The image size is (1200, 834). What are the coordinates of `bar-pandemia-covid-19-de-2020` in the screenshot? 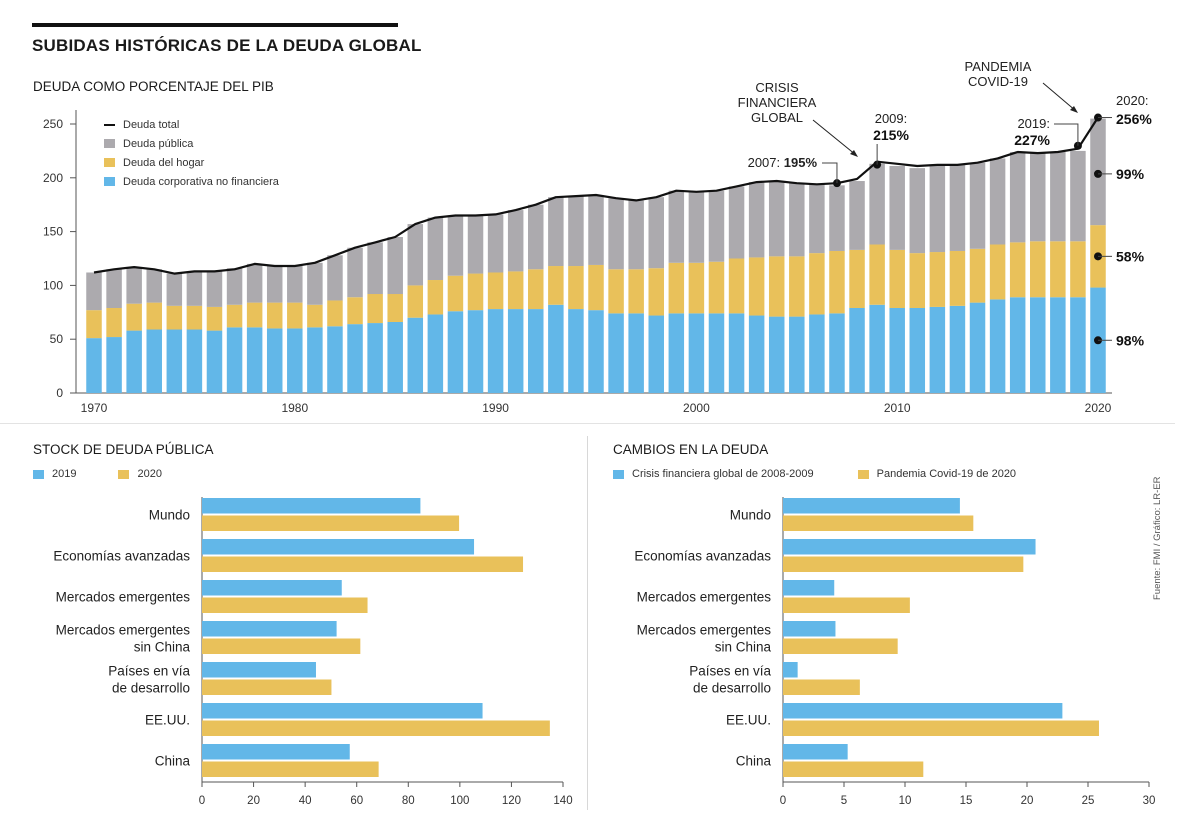 It's located at (903, 564).